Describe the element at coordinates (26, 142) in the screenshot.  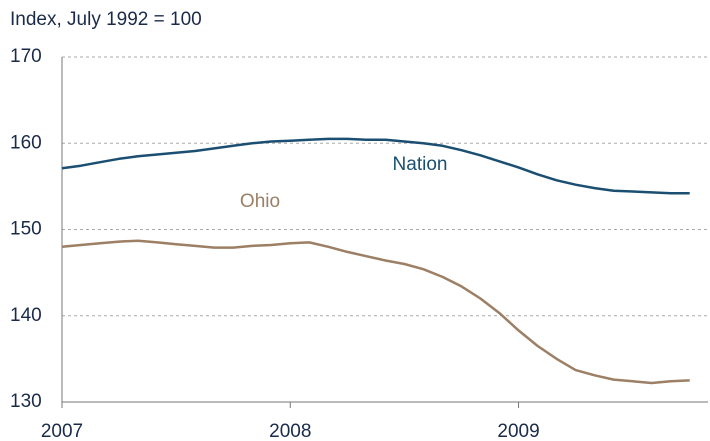
I see `y-tick-label: 160` at that location.